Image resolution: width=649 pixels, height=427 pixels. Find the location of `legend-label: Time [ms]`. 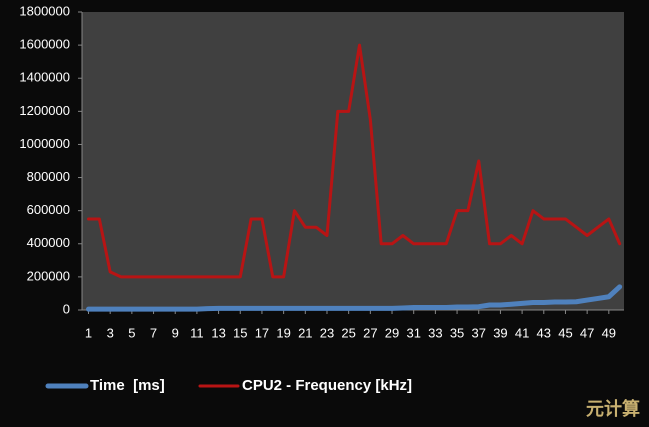

legend-label: Time [ms] is located at coordinates (127, 385).